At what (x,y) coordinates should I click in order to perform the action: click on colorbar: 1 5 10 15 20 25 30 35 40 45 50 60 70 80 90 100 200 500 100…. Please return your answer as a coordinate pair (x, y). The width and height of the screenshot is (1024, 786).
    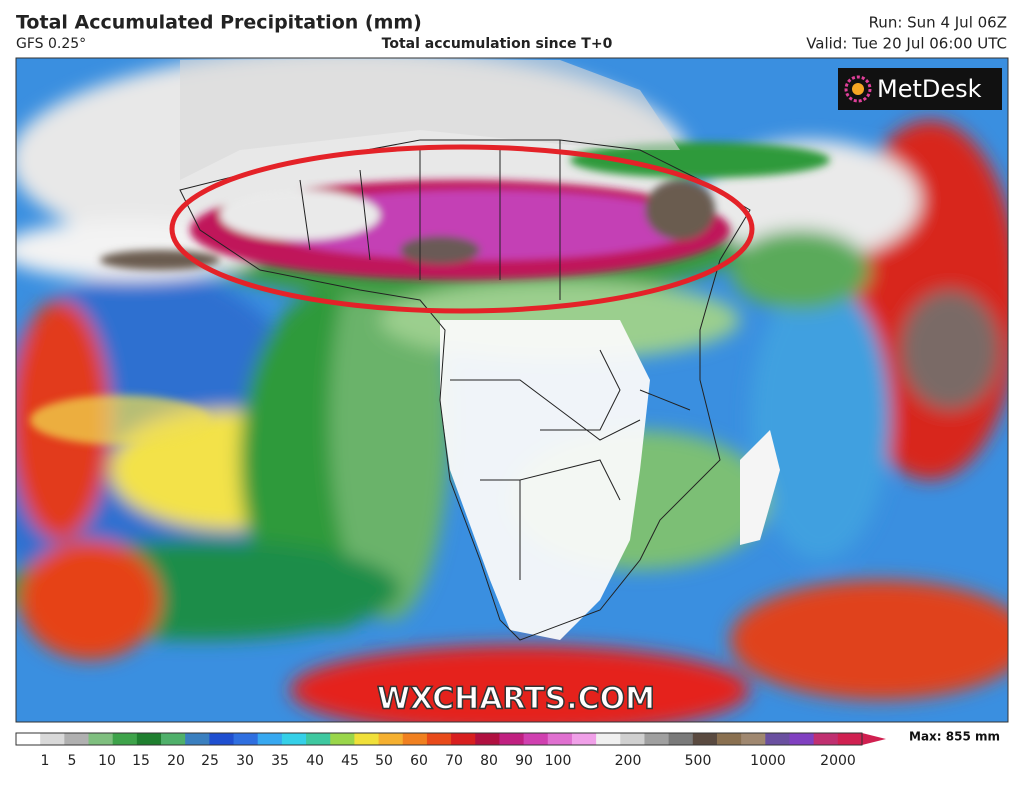
    Looking at the image, I should click on (450, 750).